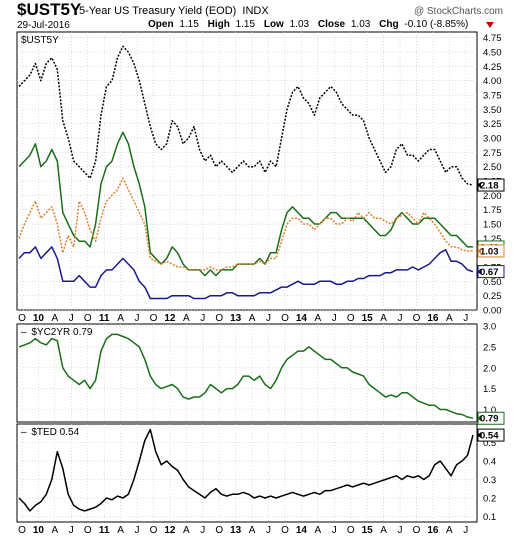  I want to click on x-tick-label-main: 12, so click(170, 318).